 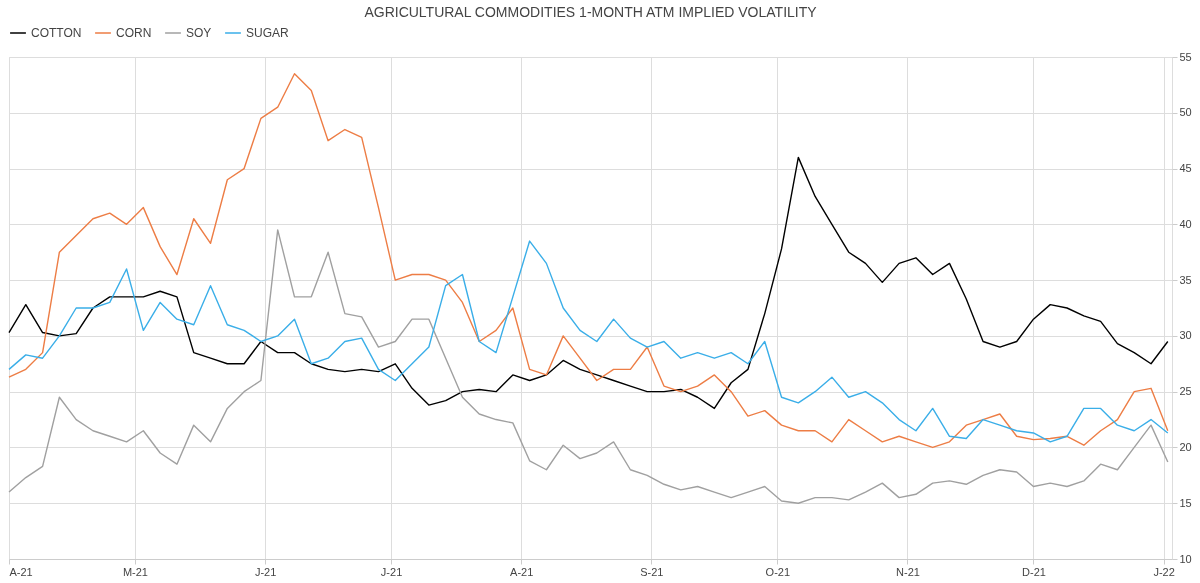 What do you see at coordinates (134, 33) in the screenshot?
I see `legend-label: CORN` at bounding box center [134, 33].